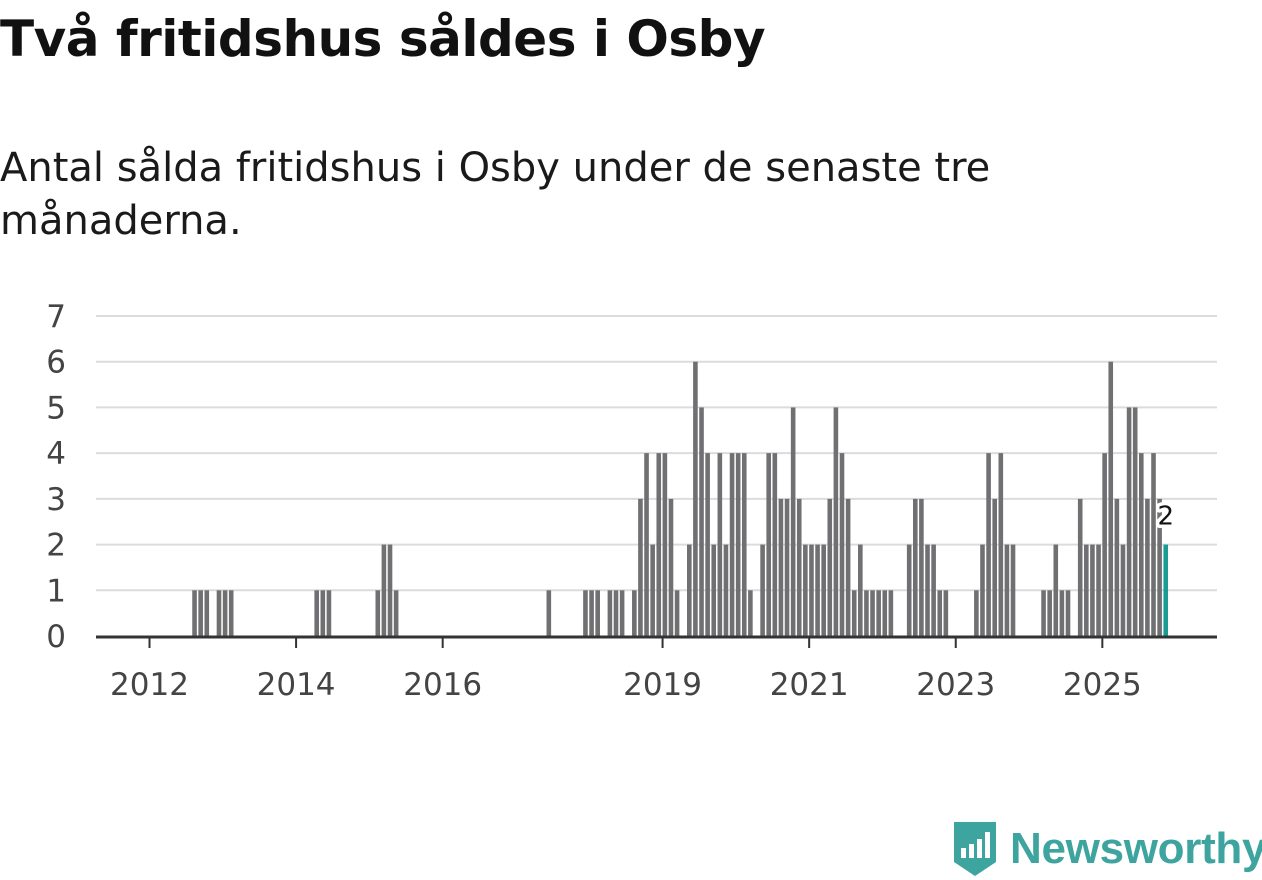 The width and height of the screenshot is (1262, 880). Describe the element at coordinates (56, 637) in the screenshot. I see `y-tick-label: 0` at that location.